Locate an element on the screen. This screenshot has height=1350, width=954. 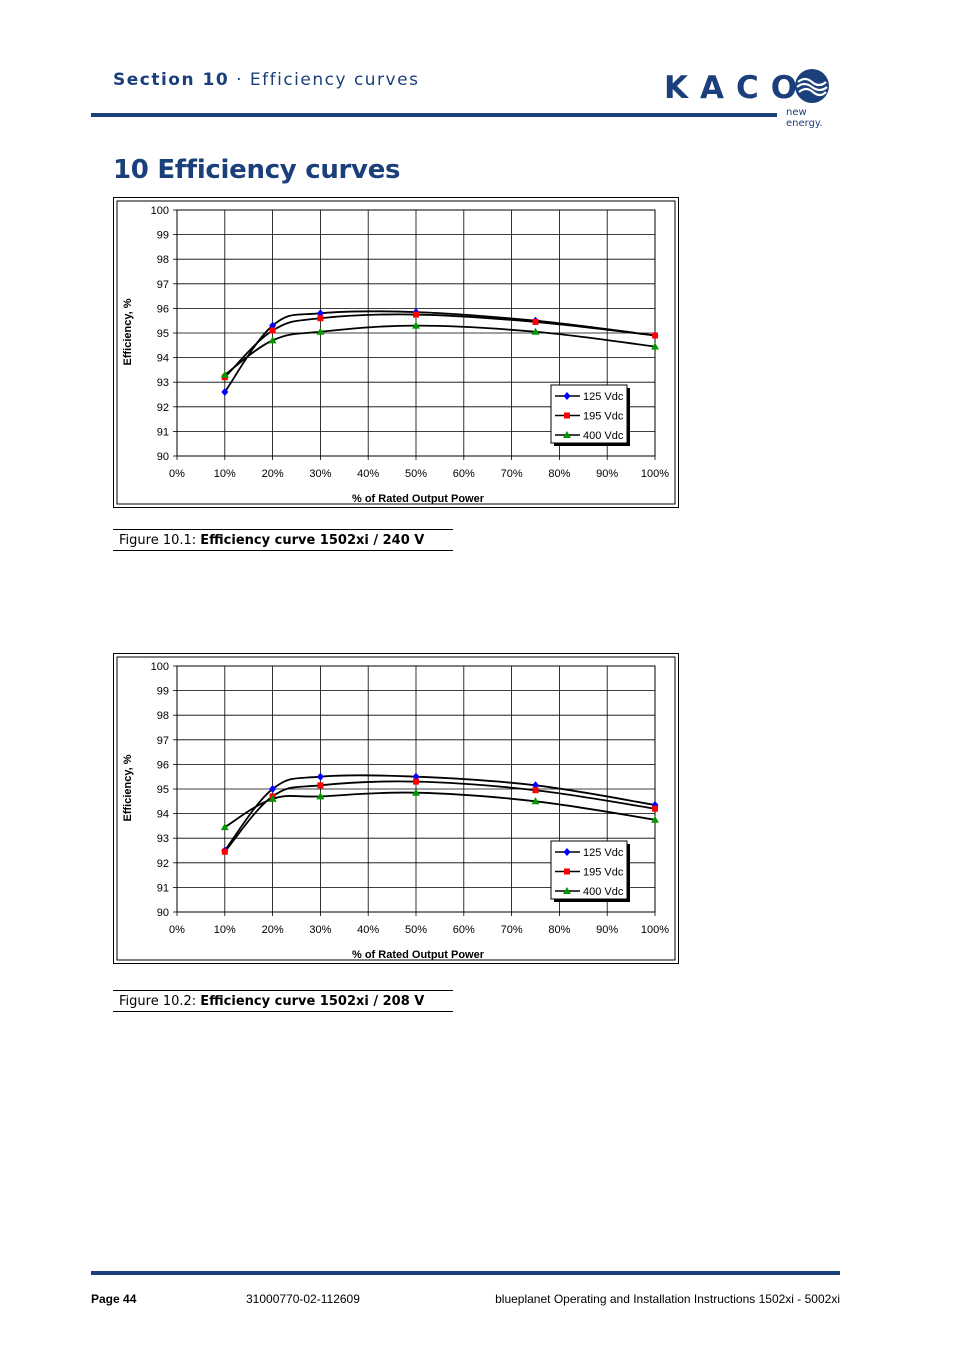
caption-text: Efficiency curve 1502xi / 240 V is located at coordinates (312, 540).